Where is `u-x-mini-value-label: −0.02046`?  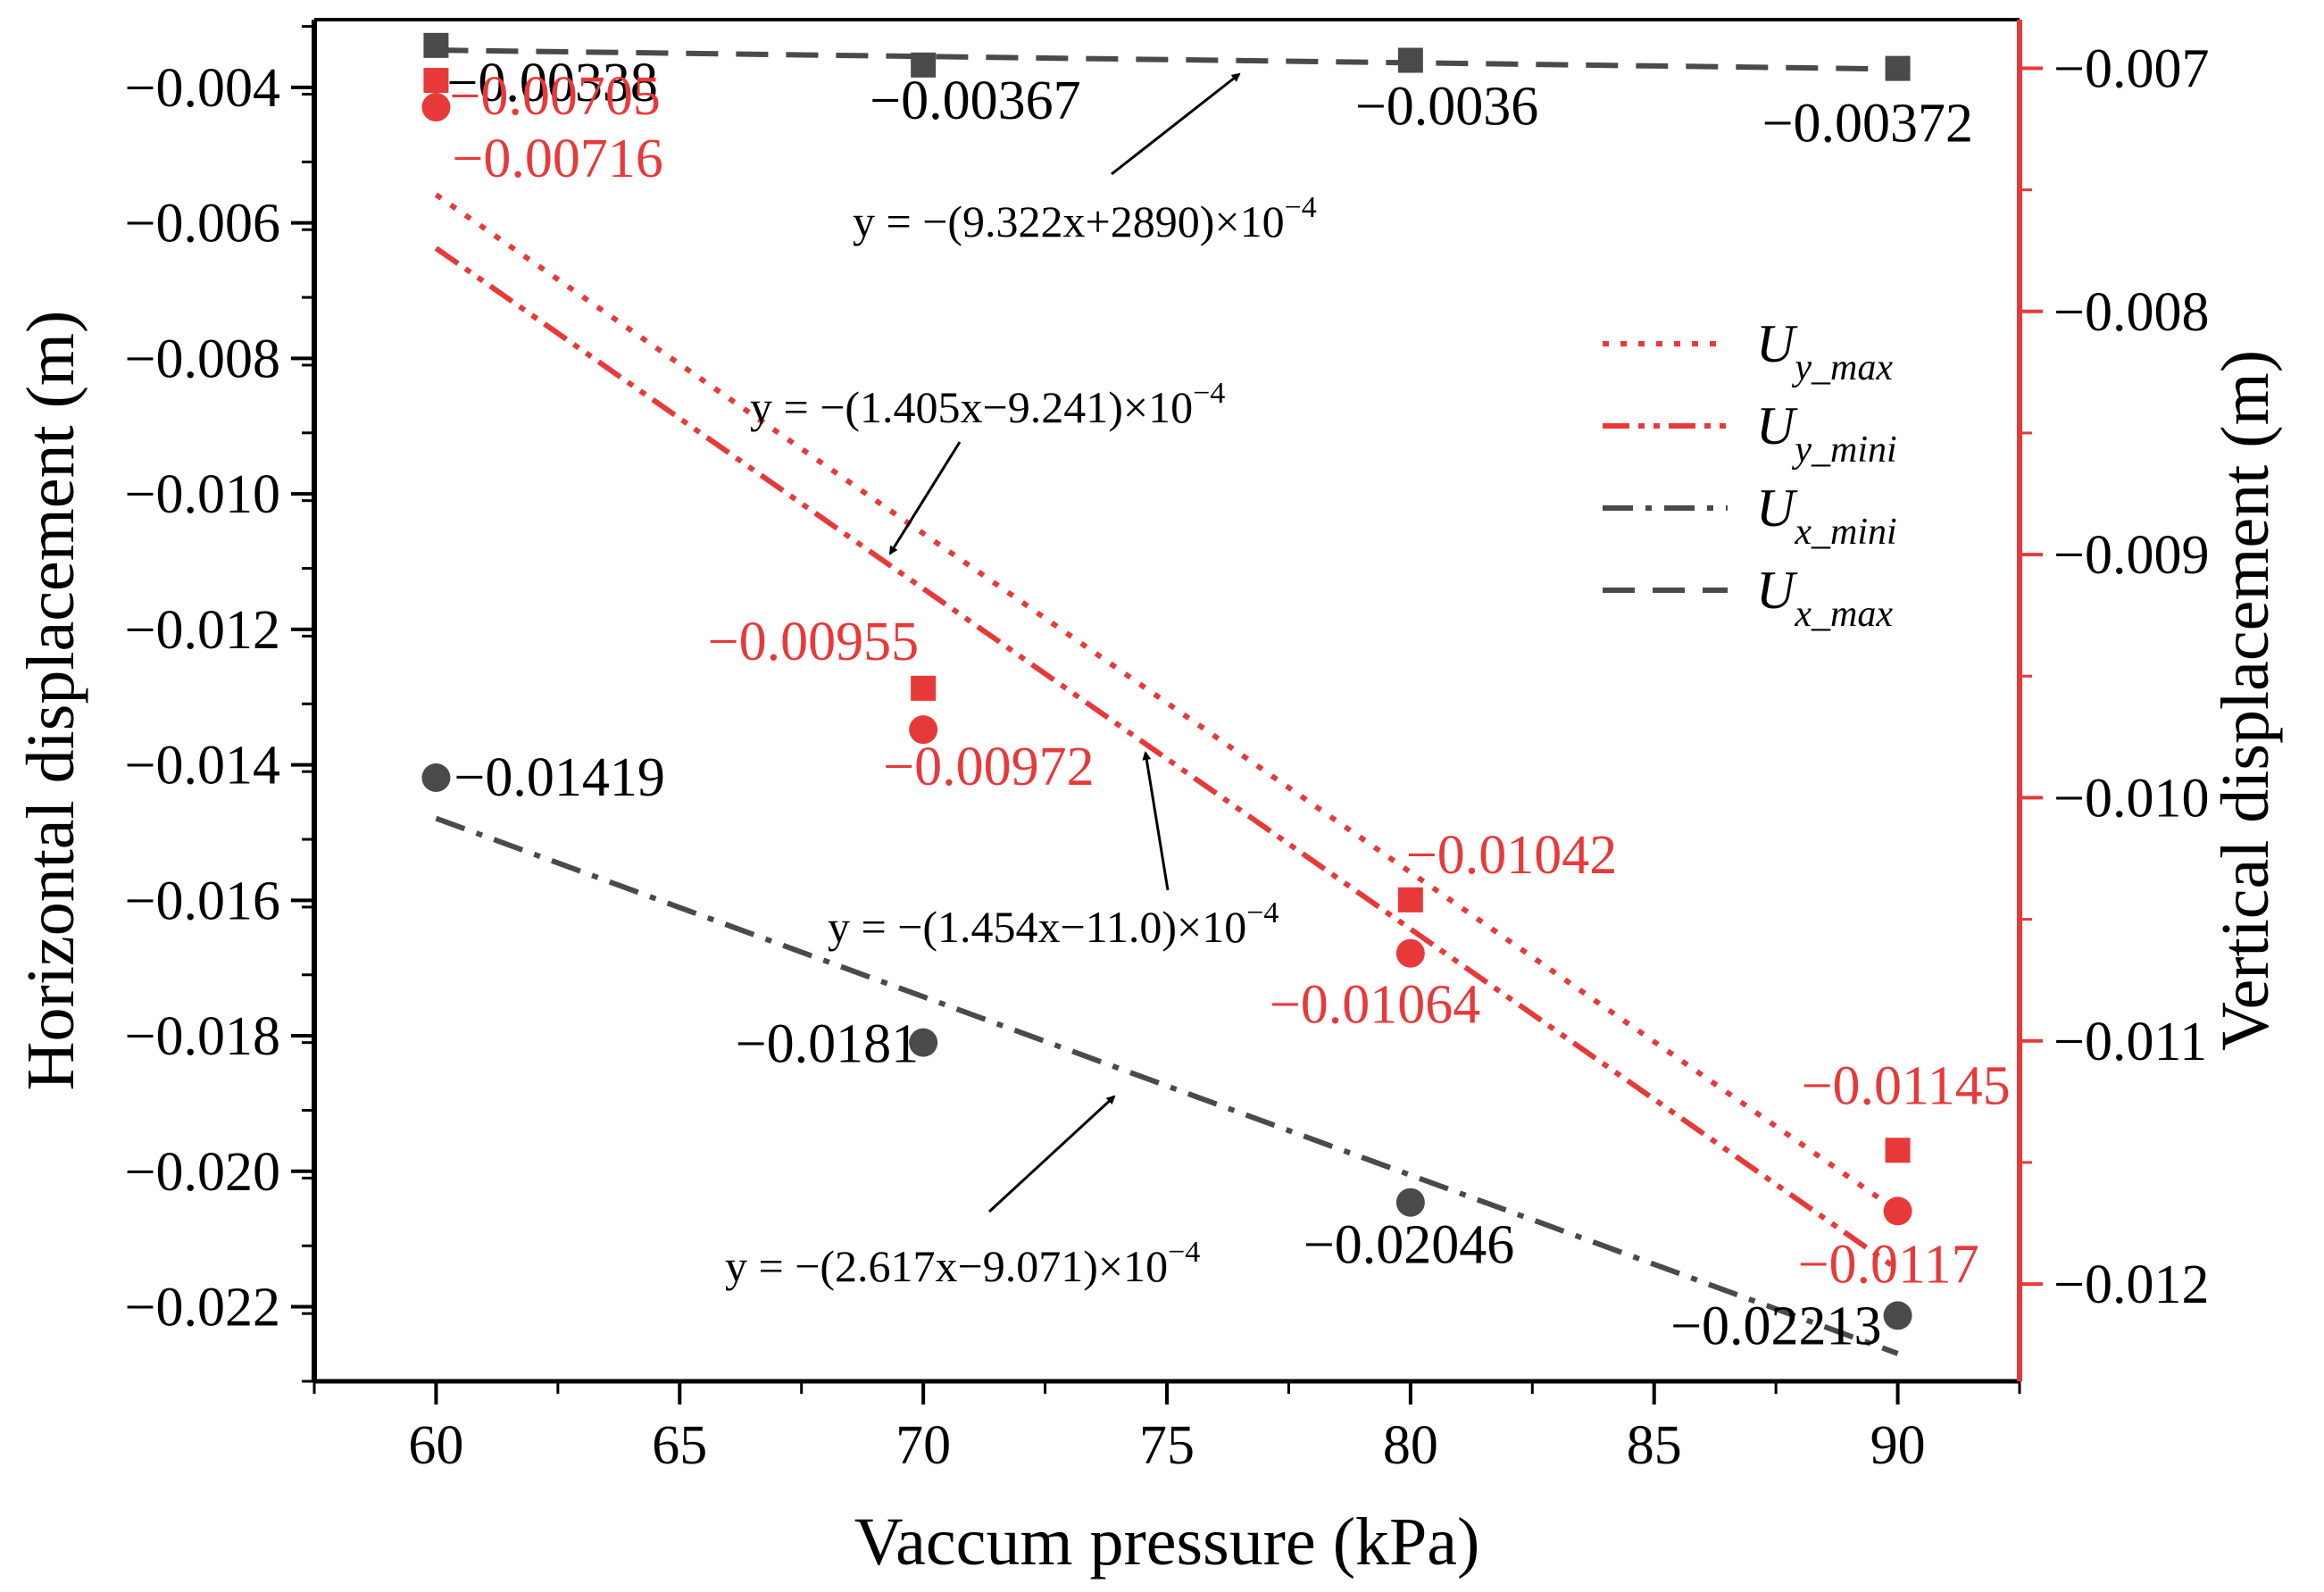 u-x-mini-value-label: −0.02046 is located at coordinates (1409, 1245).